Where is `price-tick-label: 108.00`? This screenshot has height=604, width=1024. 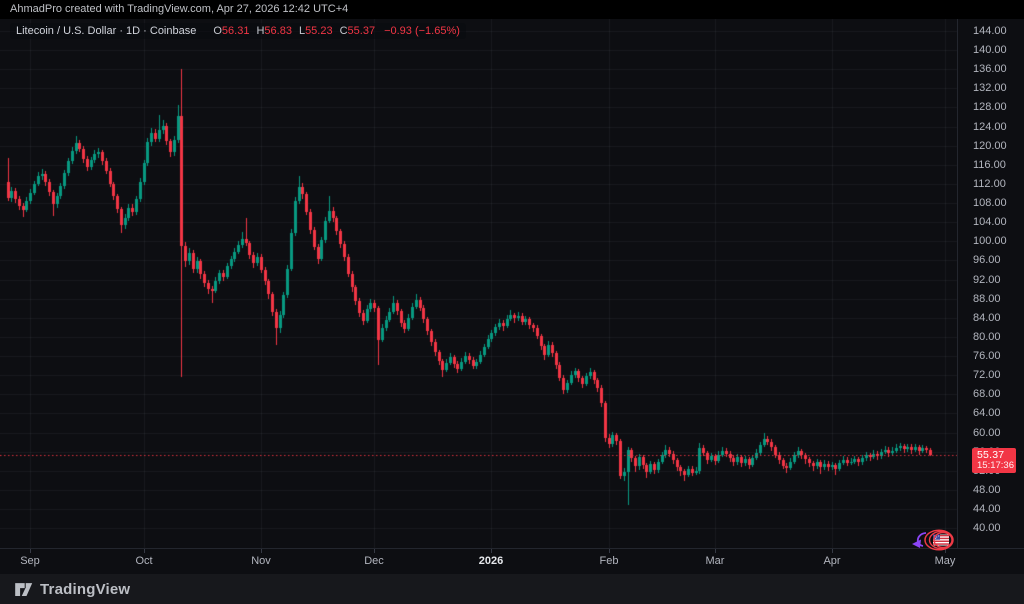 price-tick-label: 108.00 is located at coordinates (990, 203).